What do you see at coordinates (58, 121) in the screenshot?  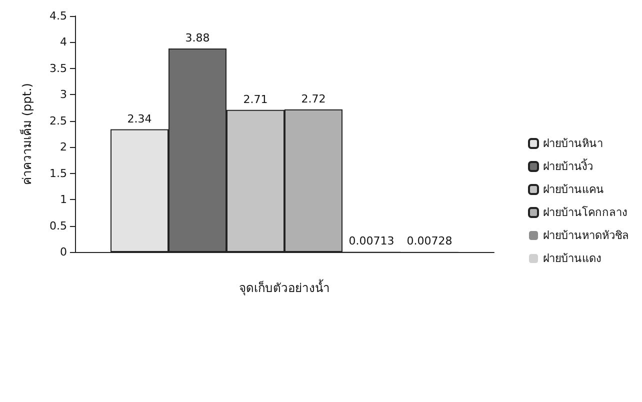 I see `y-tick-label: 2.5` at bounding box center [58, 121].